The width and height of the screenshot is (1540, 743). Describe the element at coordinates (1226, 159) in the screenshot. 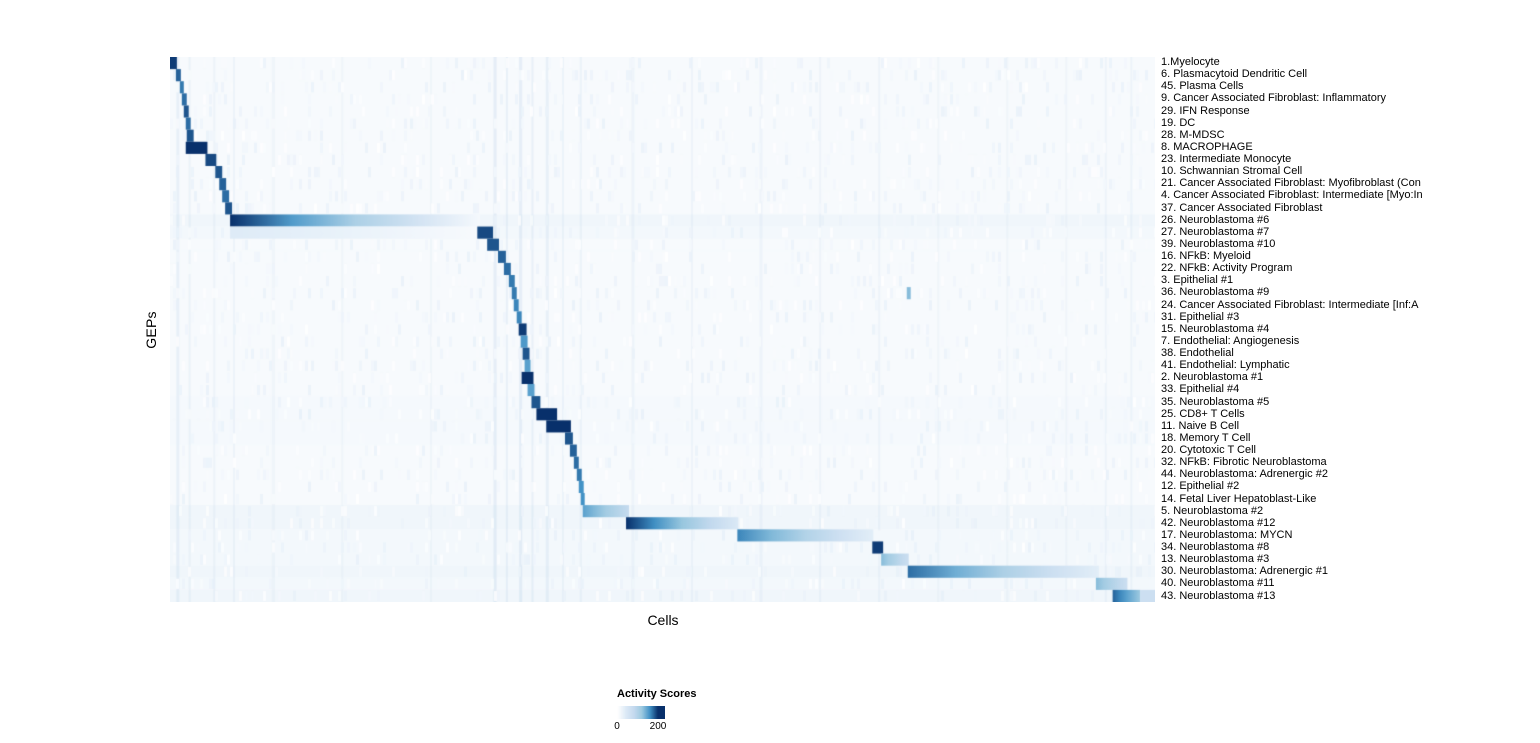

I see `gep-row-label: 23. Intermediate Monocyte` at that location.